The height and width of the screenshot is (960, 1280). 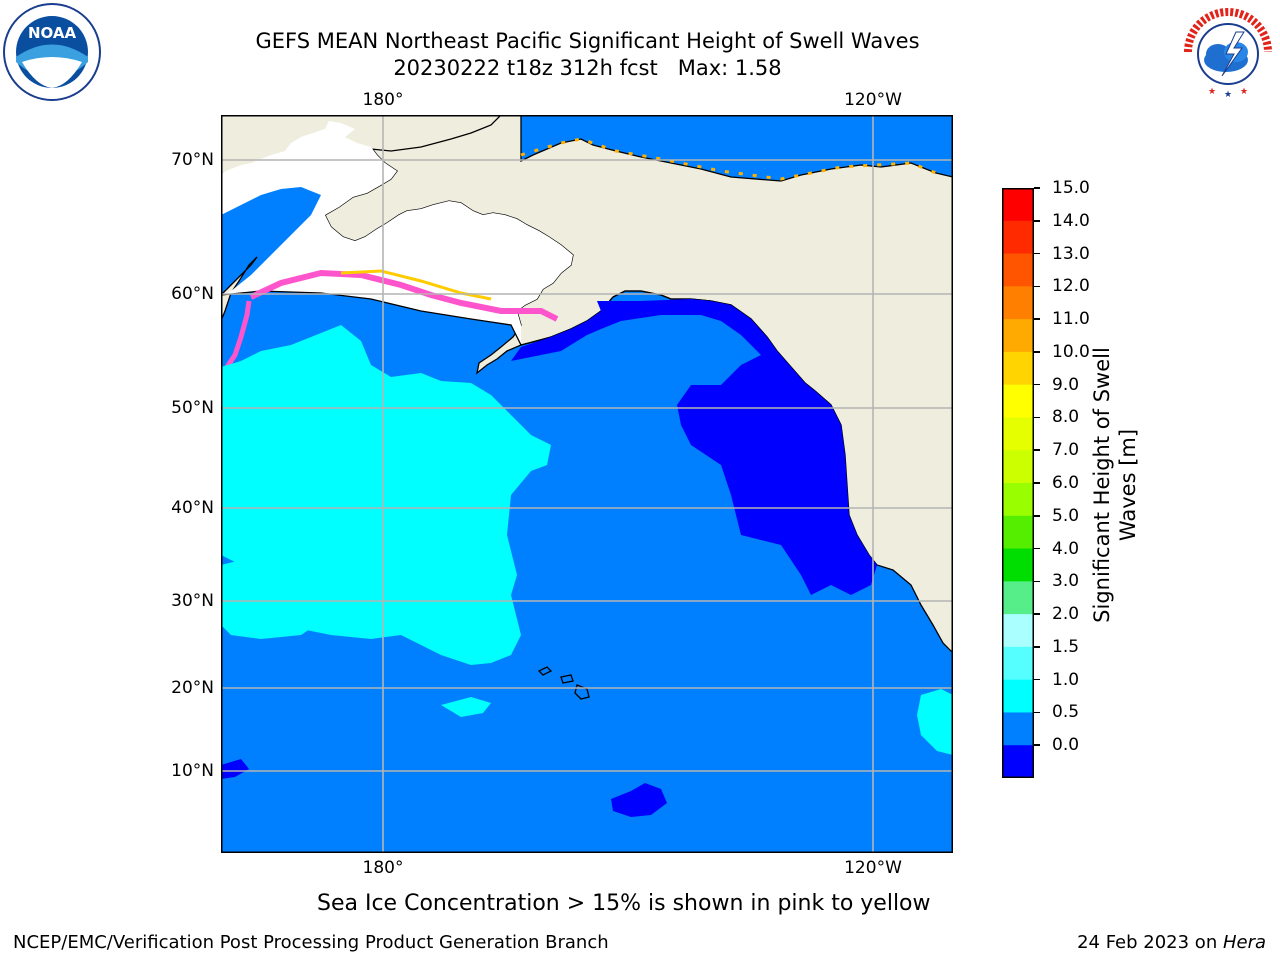 I want to click on colorbar-tick-label: 7.0, so click(x=1066, y=450).